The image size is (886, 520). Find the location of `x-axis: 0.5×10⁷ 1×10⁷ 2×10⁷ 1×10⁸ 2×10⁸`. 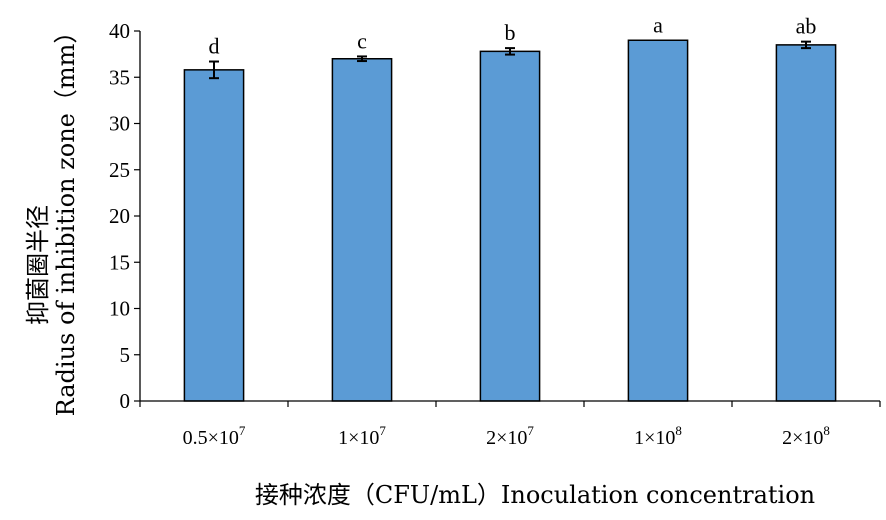

x-axis: 0.5×10⁷ 1×10⁷ 2×10⁷ 1×10⁸ 2×10⁸ is located at coordinates (510, 424).